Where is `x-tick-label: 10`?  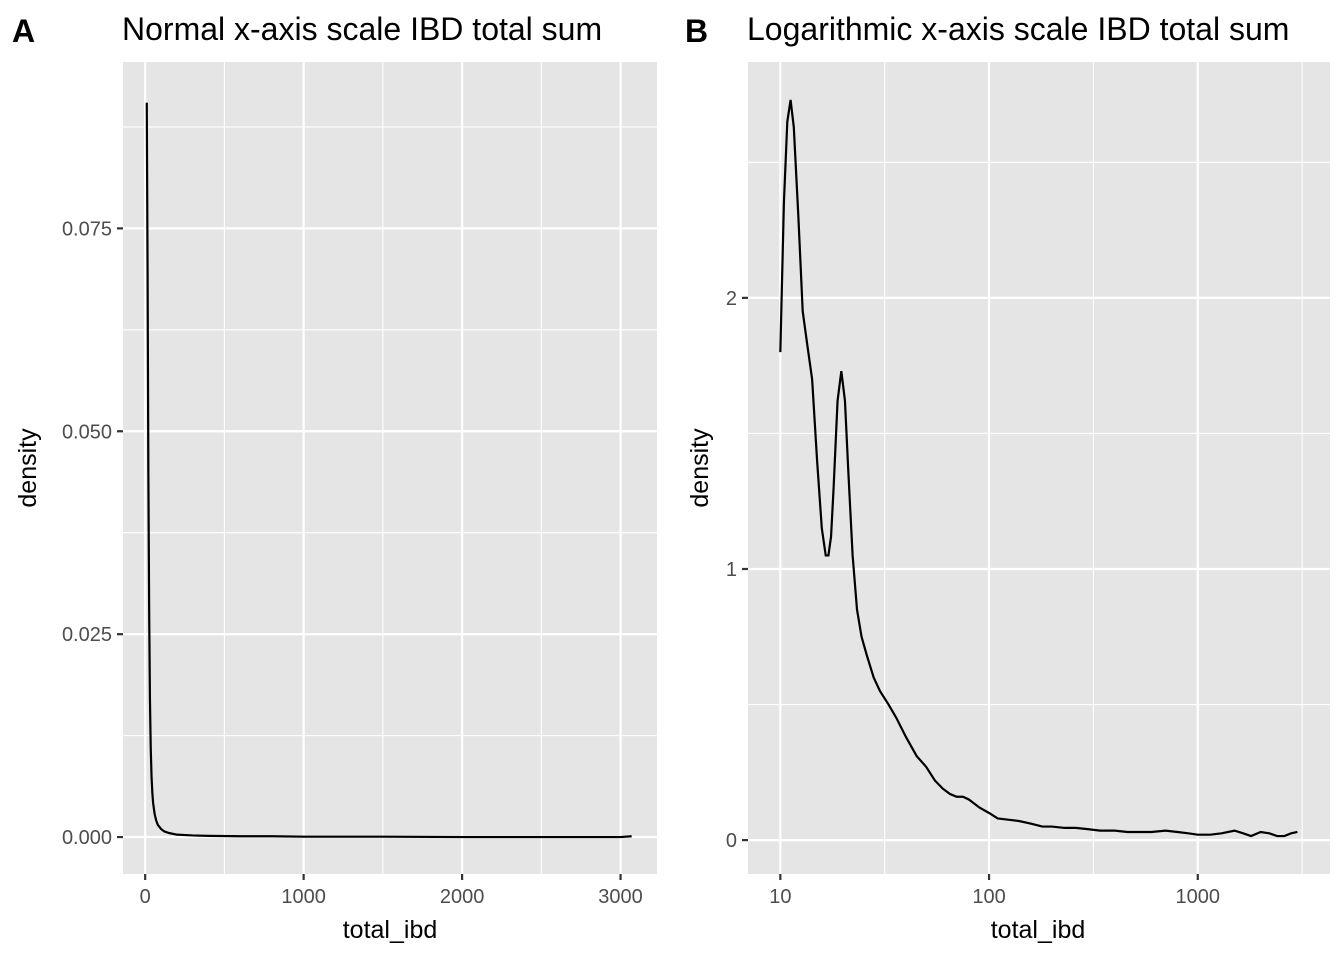
x-tick-label: 10 is located at coordinates (780, 897).